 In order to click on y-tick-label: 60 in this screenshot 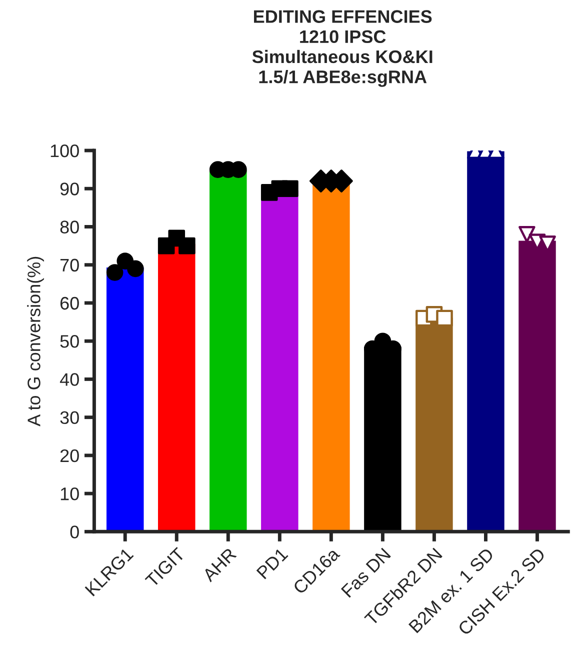, I will do `click(69, 303)`.